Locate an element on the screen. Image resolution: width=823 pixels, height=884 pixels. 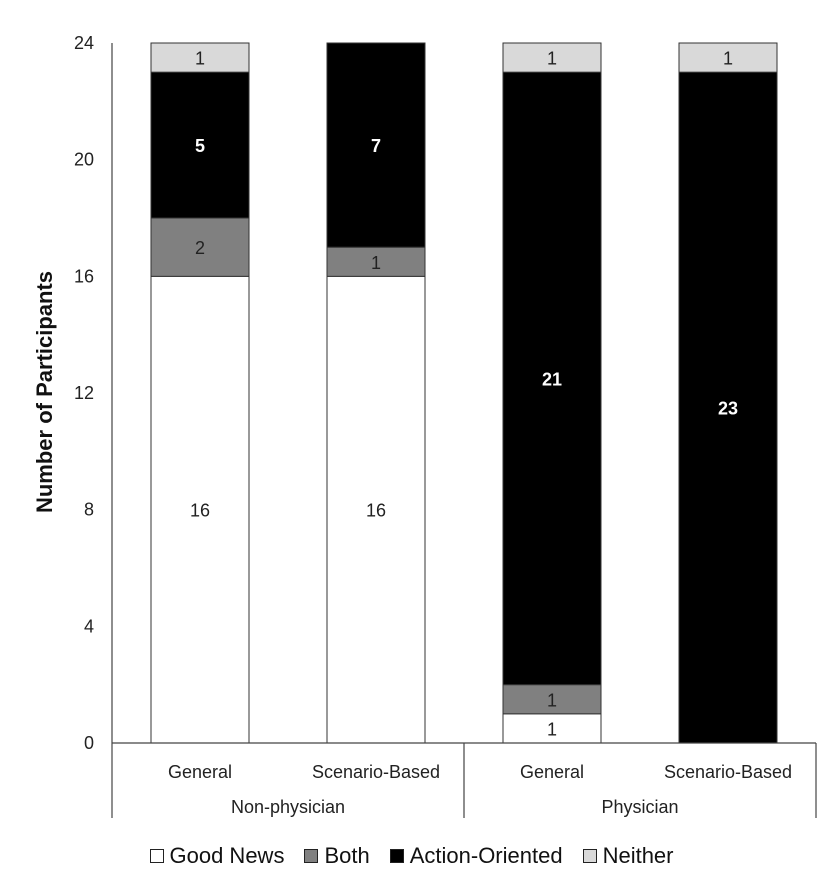
data-label: 21 is located at coordinates (552, 379).